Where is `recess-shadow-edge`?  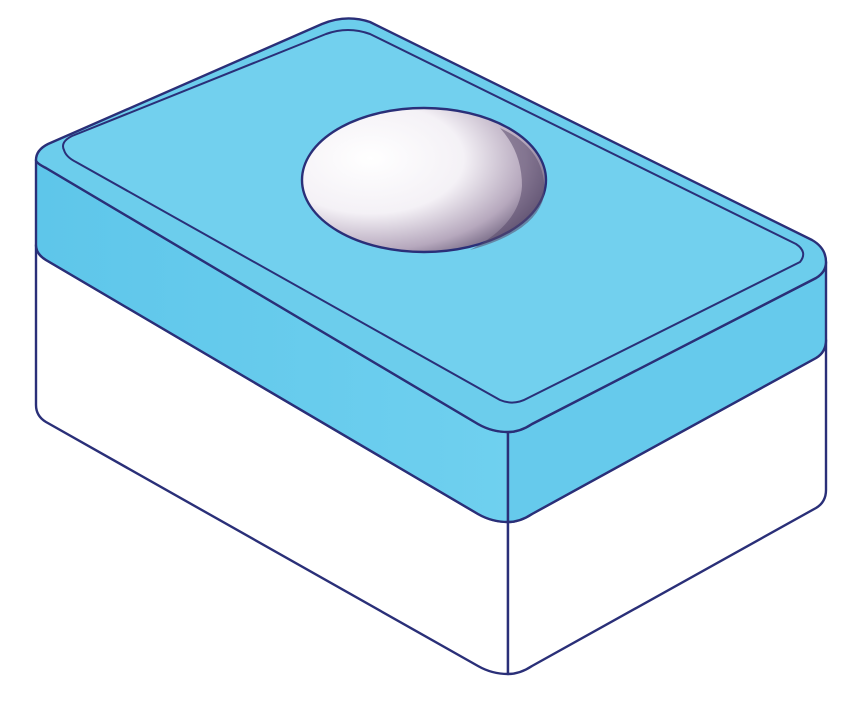
recess-shadow-edge is located at coordinates (507, 189).